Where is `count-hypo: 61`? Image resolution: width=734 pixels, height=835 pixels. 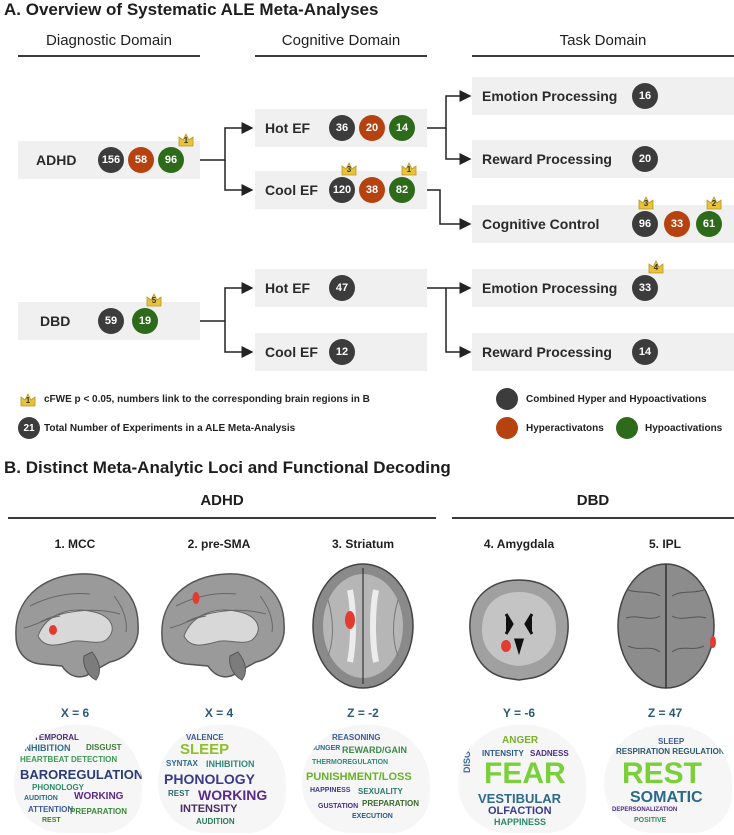
count-hypo: 61 is located at coordinates (709, 224).